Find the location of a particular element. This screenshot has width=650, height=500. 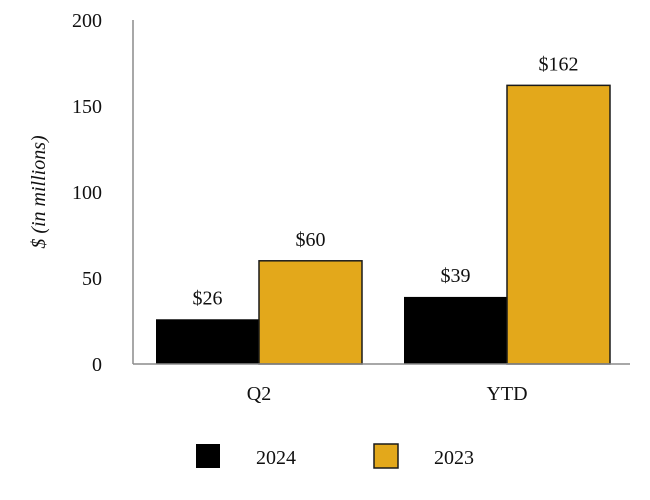

legend-swatch-2024 is located at coordinates (208, 456).